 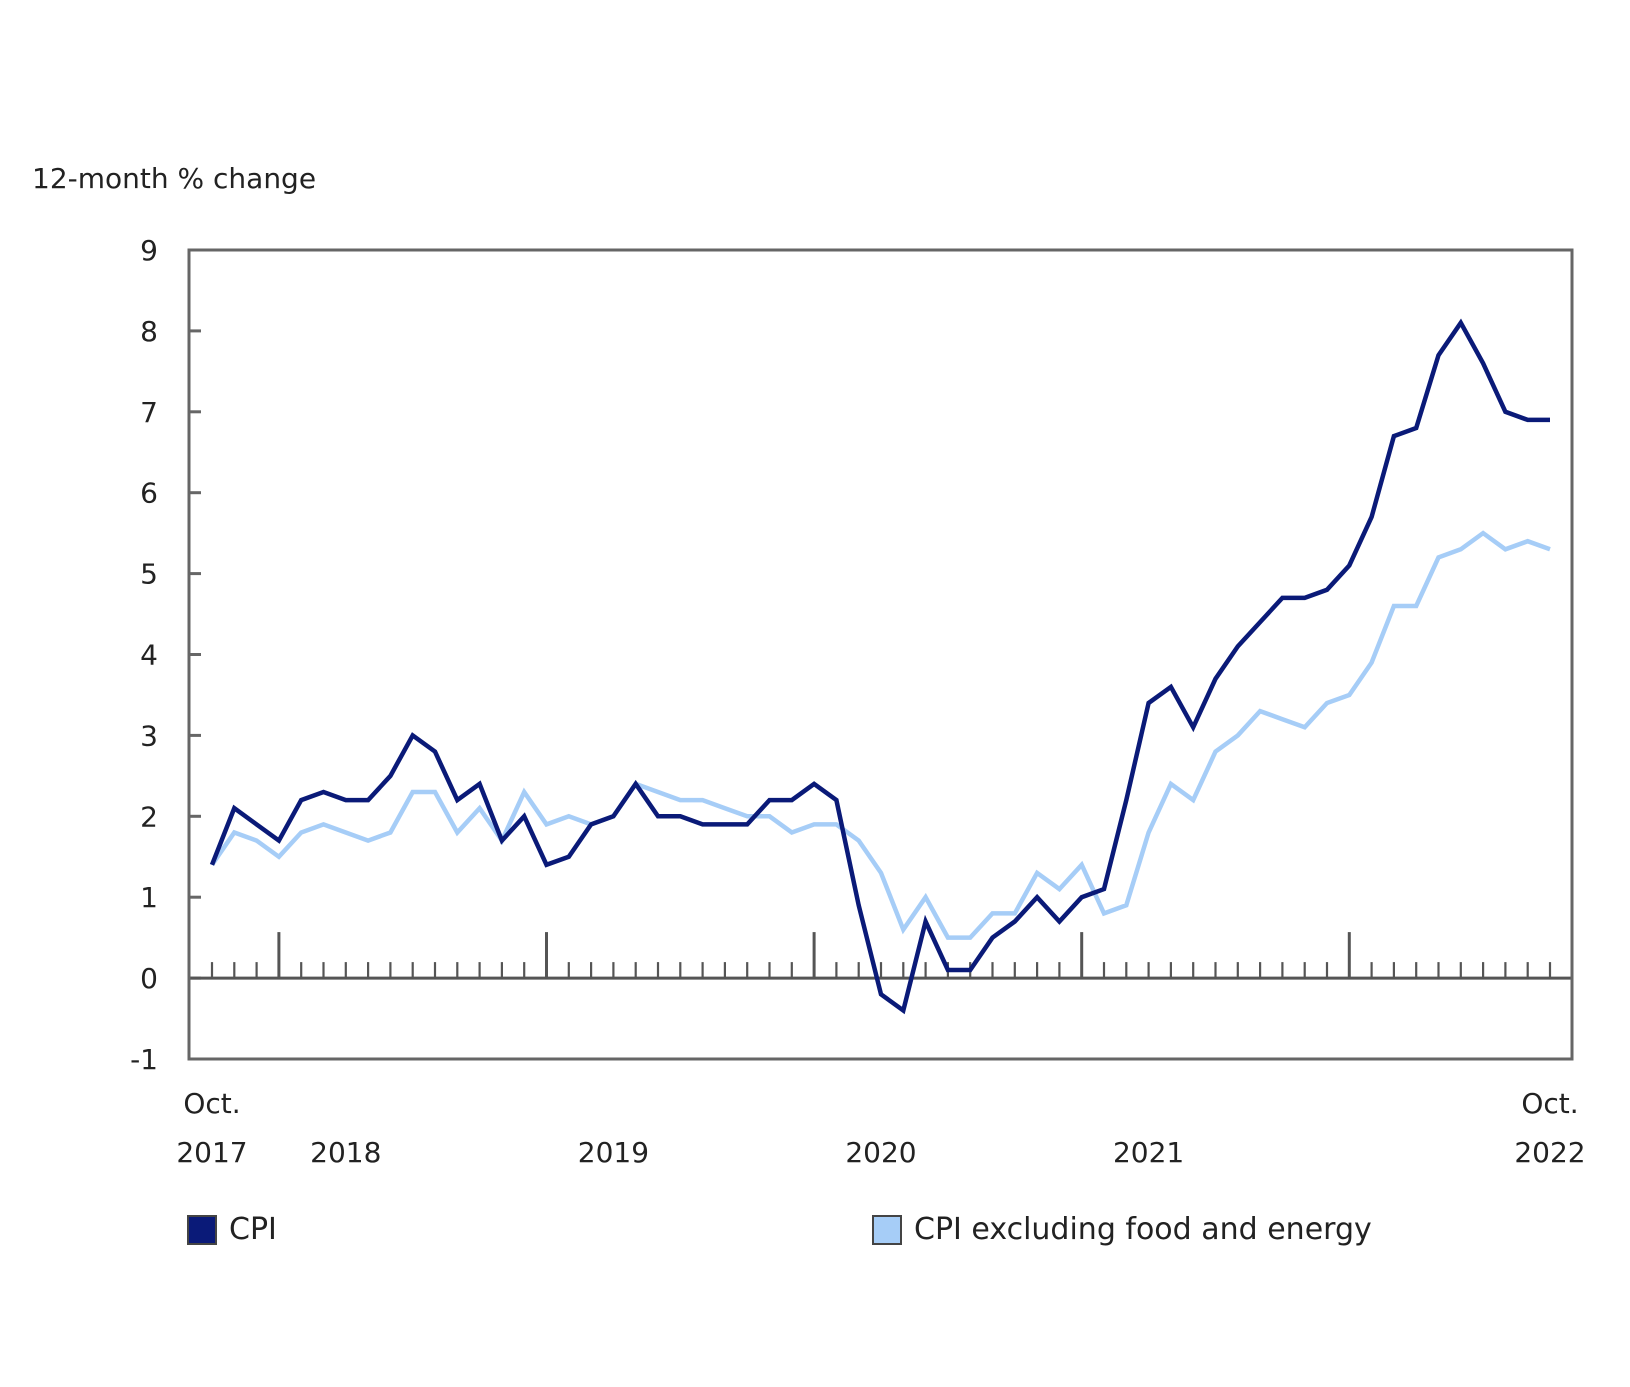 I want to click on x-axis-ticks, so click(x=880, y=956).